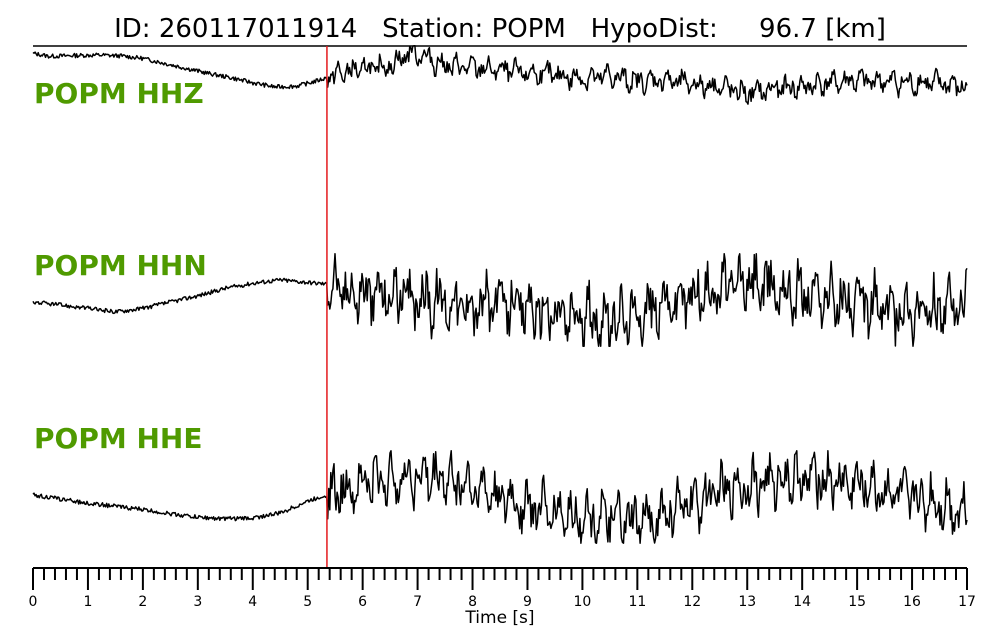 The height and width of the screenshot is (640, 1000). I want to click on x-tick-label: 16, so click(912, 602).